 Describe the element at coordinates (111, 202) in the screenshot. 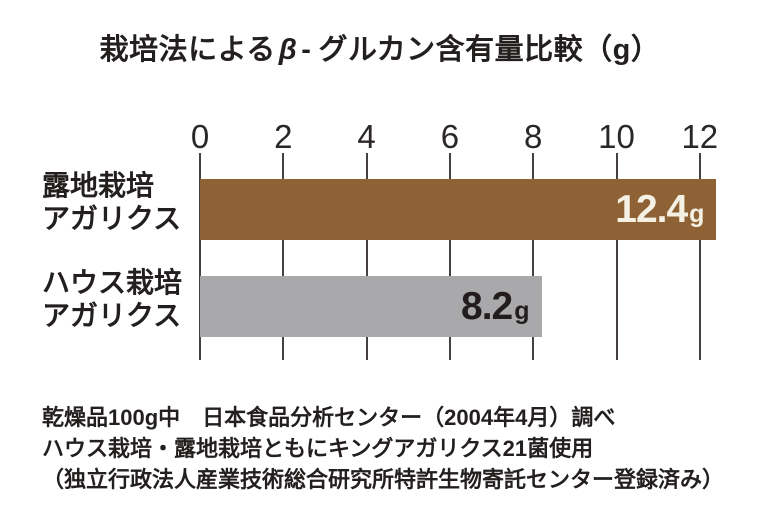

I see `category-label: 露地栽培 アガリクス` at that location.